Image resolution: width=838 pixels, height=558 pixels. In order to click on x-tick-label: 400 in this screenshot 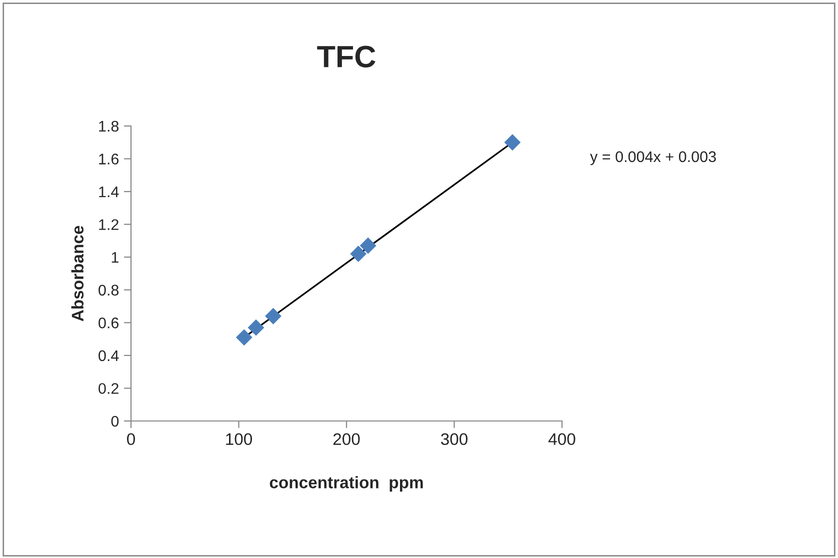, I will do `click(562, 439)`.